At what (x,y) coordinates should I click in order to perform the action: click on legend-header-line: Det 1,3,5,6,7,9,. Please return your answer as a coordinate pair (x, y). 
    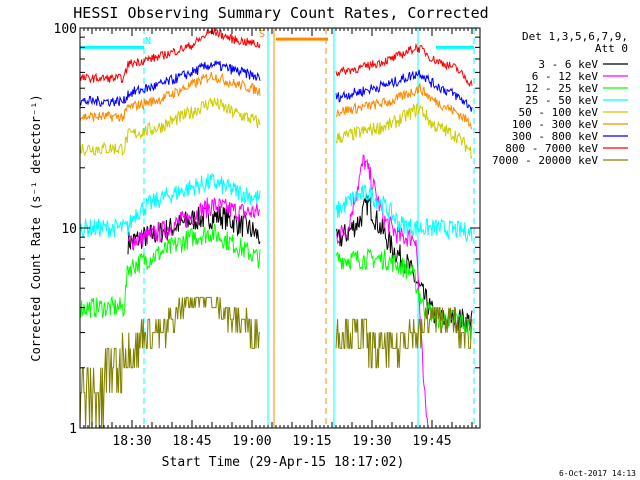
    Looking at the image, I should click on (575, 36).